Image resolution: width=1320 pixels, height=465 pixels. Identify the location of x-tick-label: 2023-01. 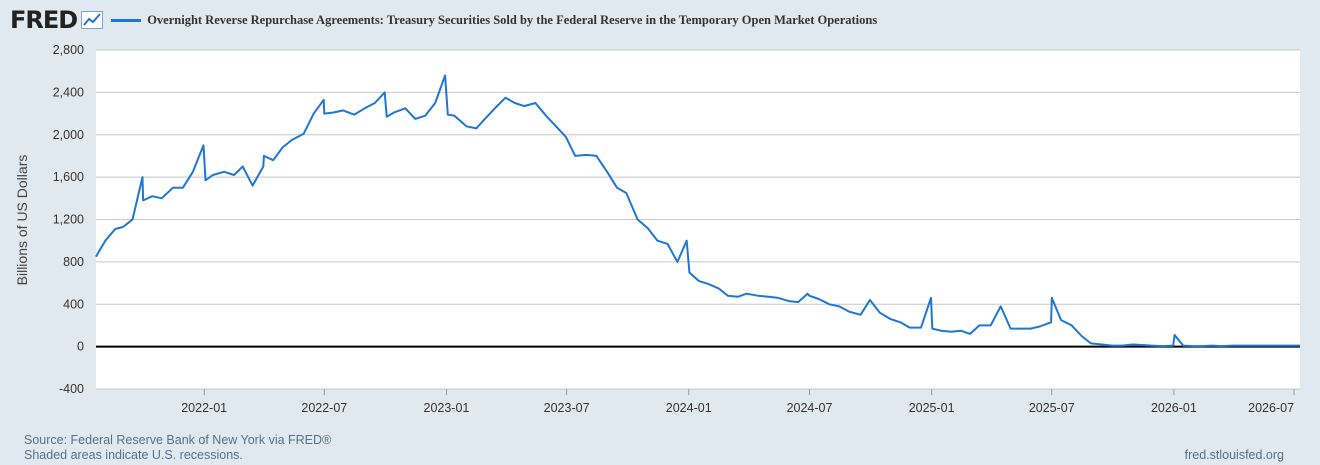
(447, 408).